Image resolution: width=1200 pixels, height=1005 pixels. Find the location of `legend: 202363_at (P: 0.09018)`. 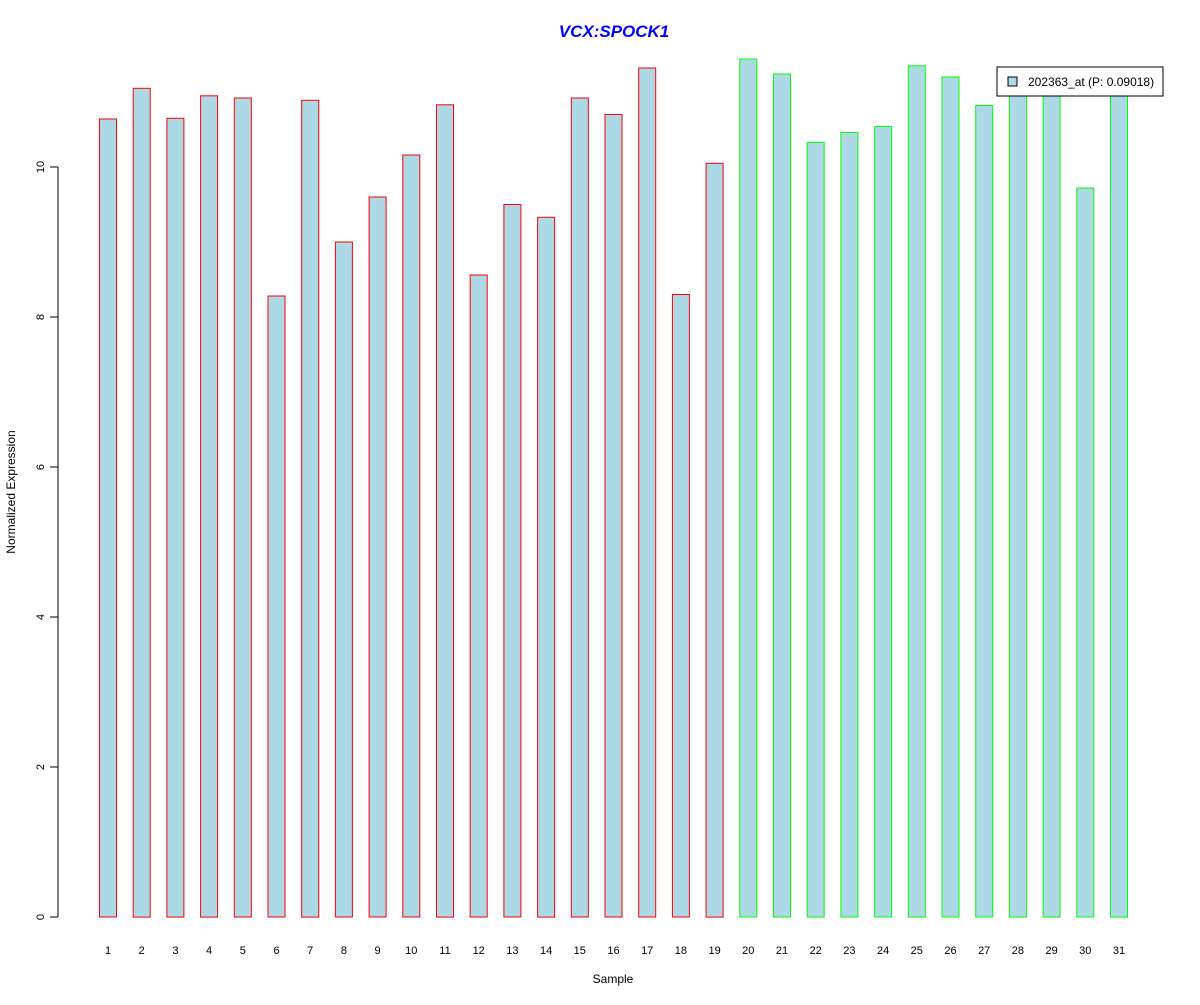

legend: 202363_at (P: 0.09018) is located at coordinates (1080, 81).